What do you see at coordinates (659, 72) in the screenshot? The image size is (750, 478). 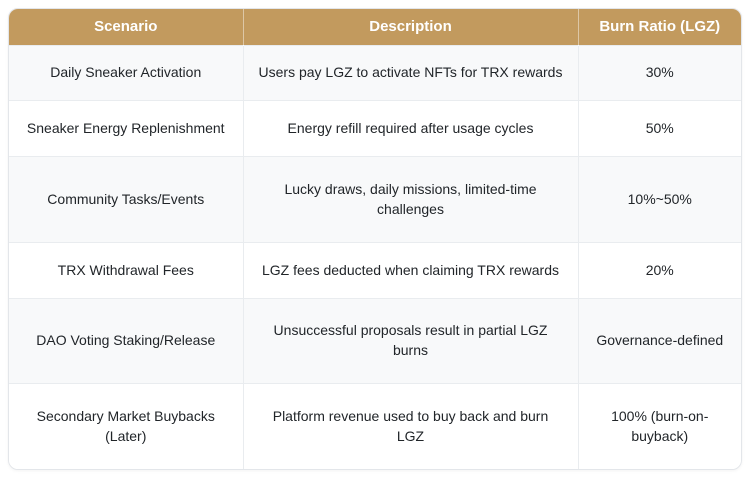 I see `cell-burn-ratio: 30%` at bounding box center [659, 72].